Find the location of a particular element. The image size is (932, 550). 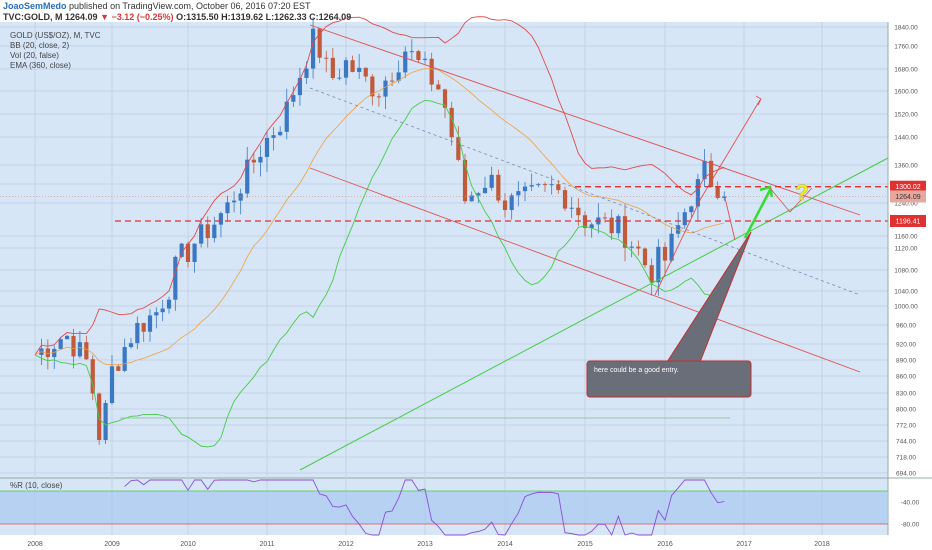

y-tick-label: 1240.00 is located at coordinates (906, 204).